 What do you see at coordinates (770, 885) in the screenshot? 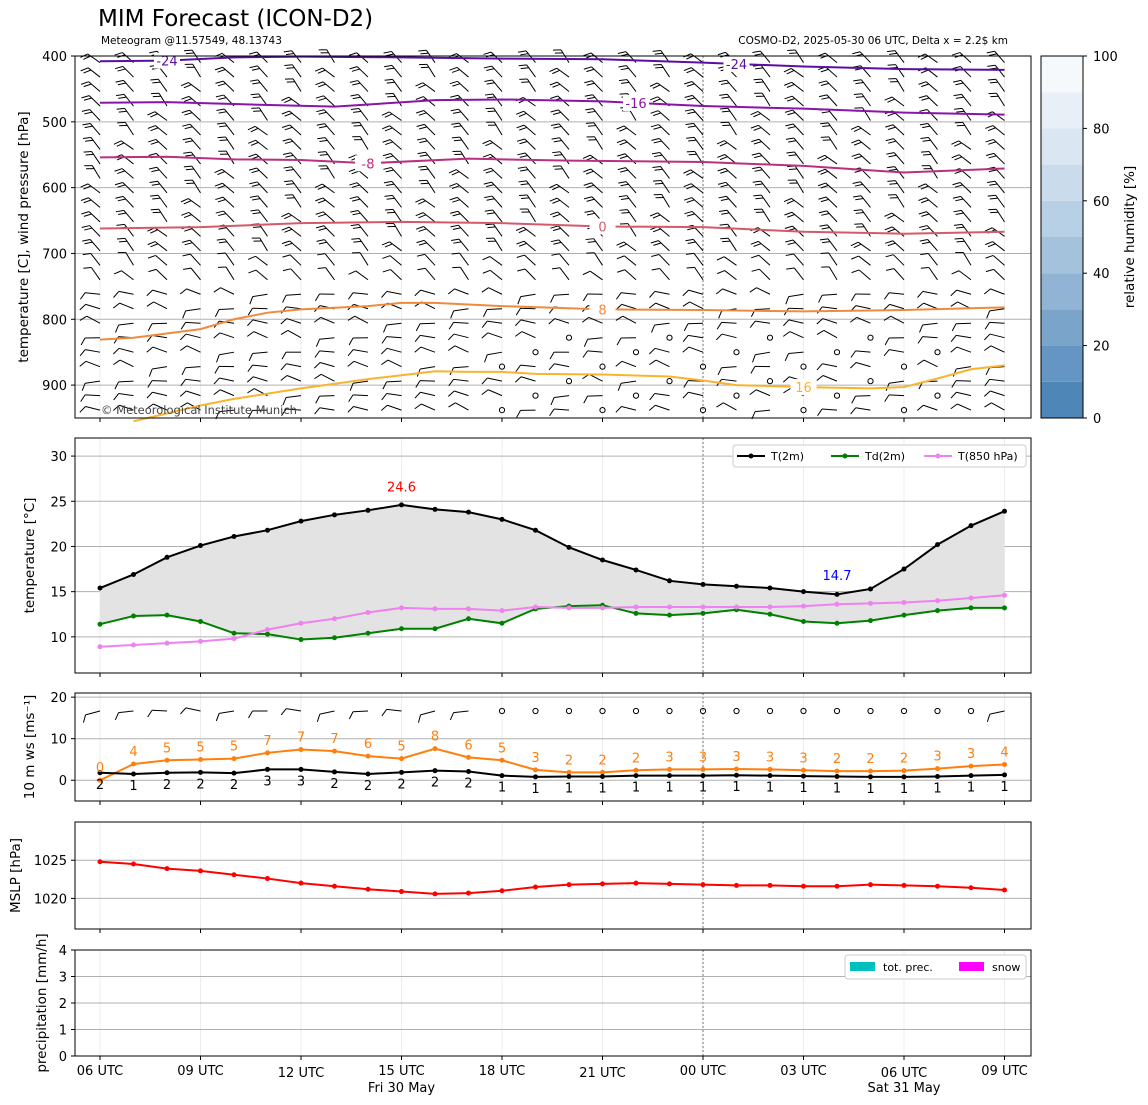
I see `mslp-point` at bounding box center [770, 885].